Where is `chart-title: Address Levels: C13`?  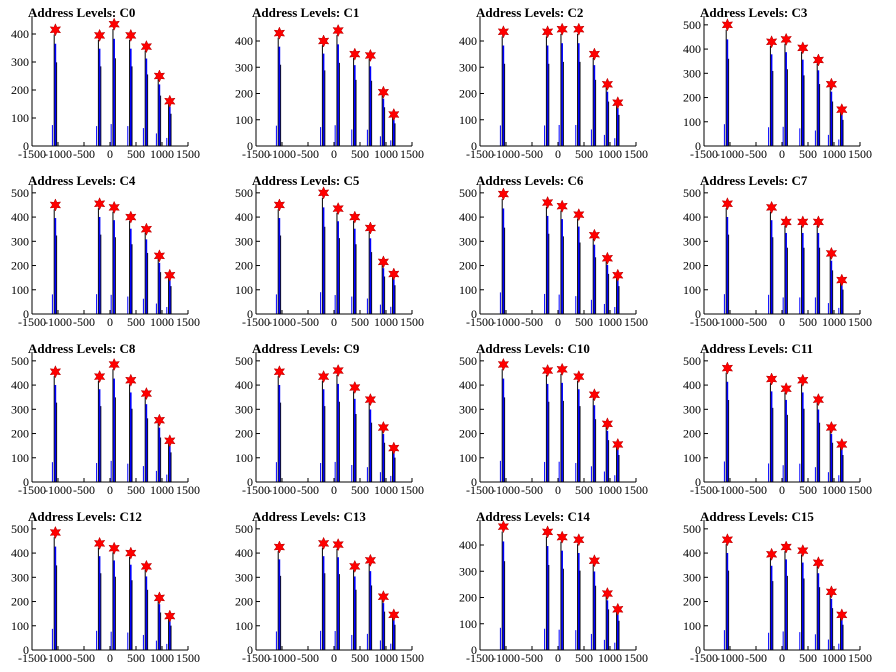 chart-title: Address Levels: C13 is located at coordinates (309, 517).